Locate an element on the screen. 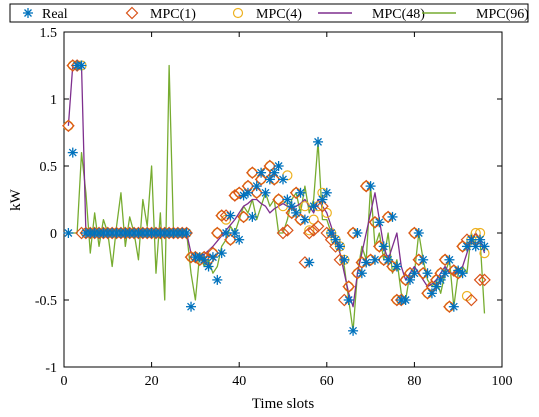 Image resolution: width=539 pixels, height=417 pixels. legend-item: MPC(4) is located at coordinates (267, 14).